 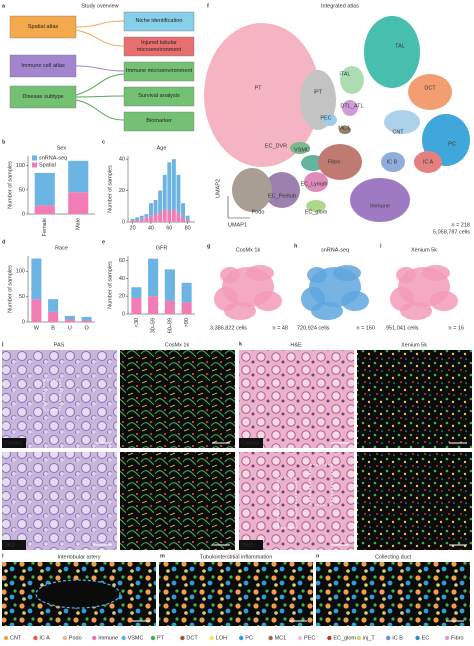 What do you see at coordinates (451, 232) in the screenshot?
I see `atlas-cells: 5,058,787 cells` at bounding box center [451, 232].